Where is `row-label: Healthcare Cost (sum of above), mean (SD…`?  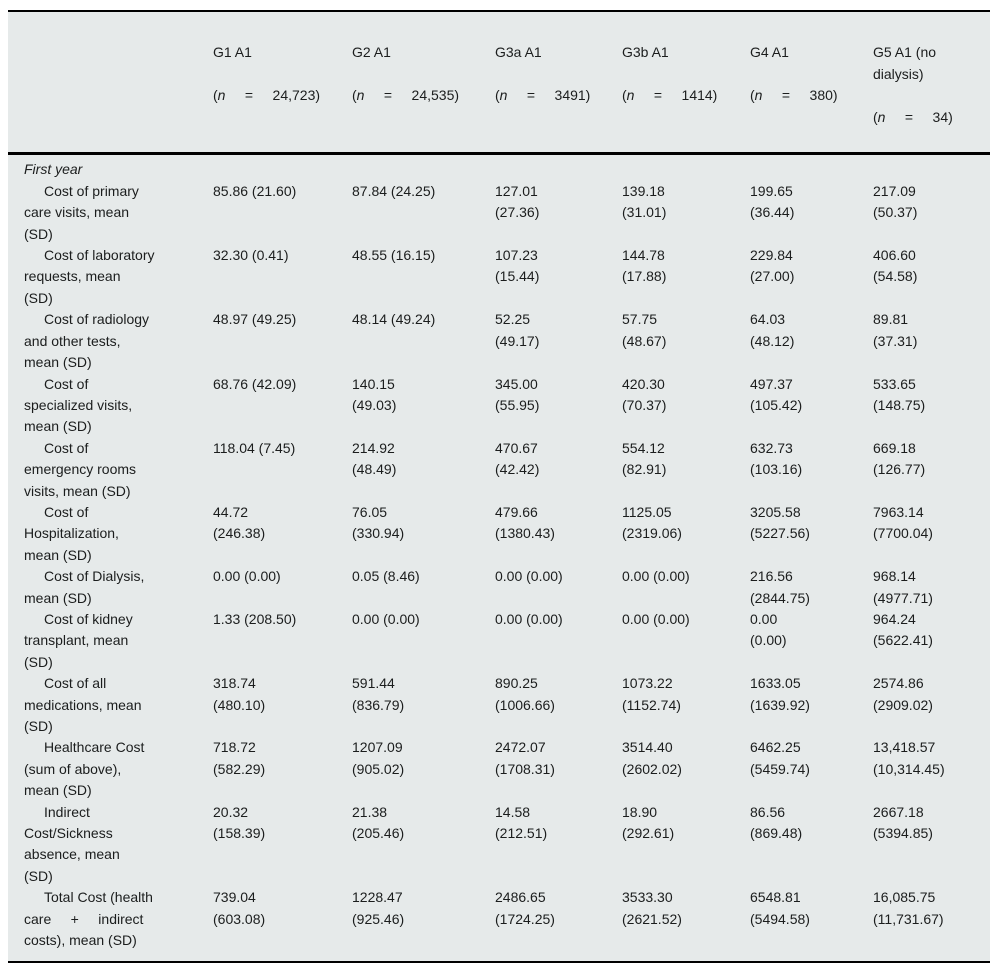 row-label: Healthcare Cost (sum of above), mean (SD… is located at coordinates (84, 769).